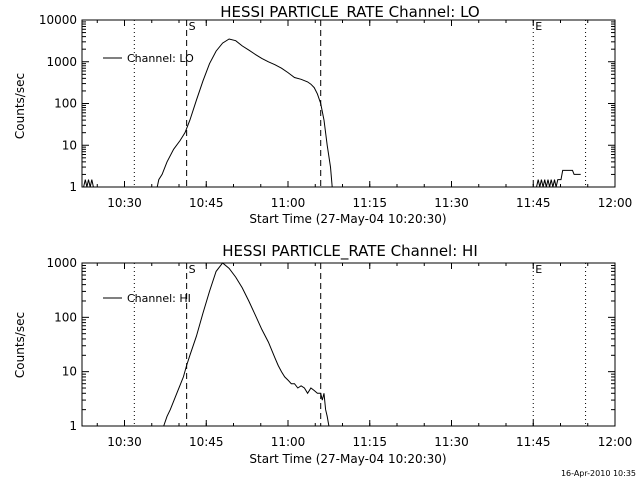  Describe the element at coordinates (206, 203) in the screenshot. I see `chart-lo-x-tick-label: 10:45` at that location.